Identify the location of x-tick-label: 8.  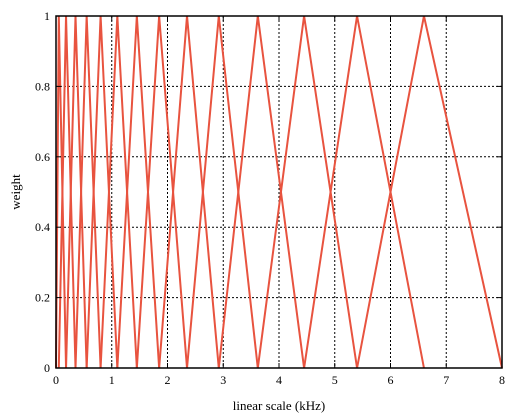
(502, 380).